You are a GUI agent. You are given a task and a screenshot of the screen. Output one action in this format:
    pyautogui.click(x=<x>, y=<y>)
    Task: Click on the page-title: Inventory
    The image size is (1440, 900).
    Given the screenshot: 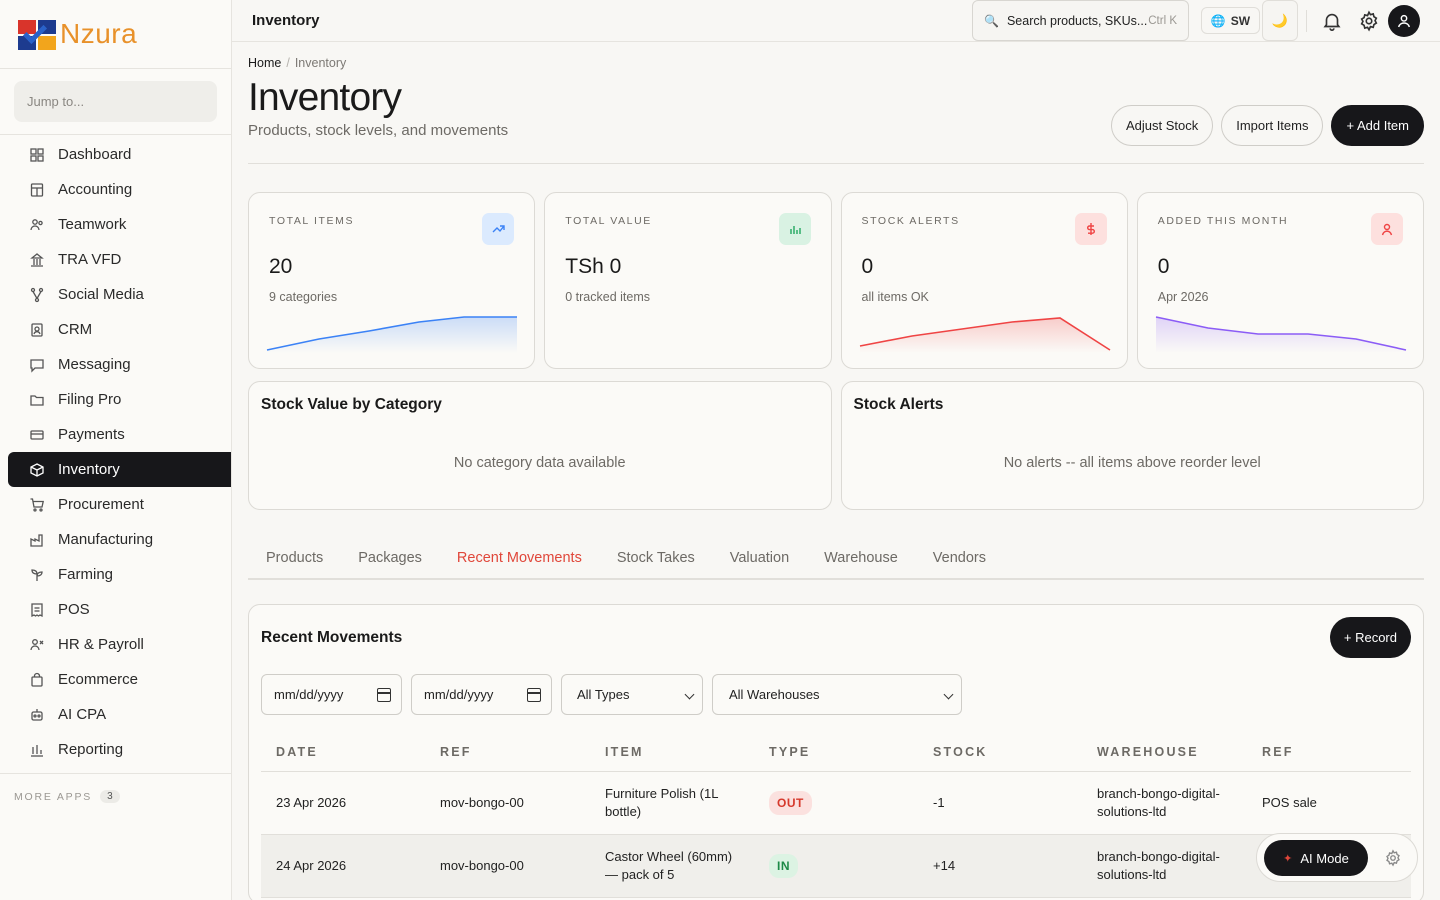 What is the action you would take?
    pyautogui.click(x=325, y=97)
    